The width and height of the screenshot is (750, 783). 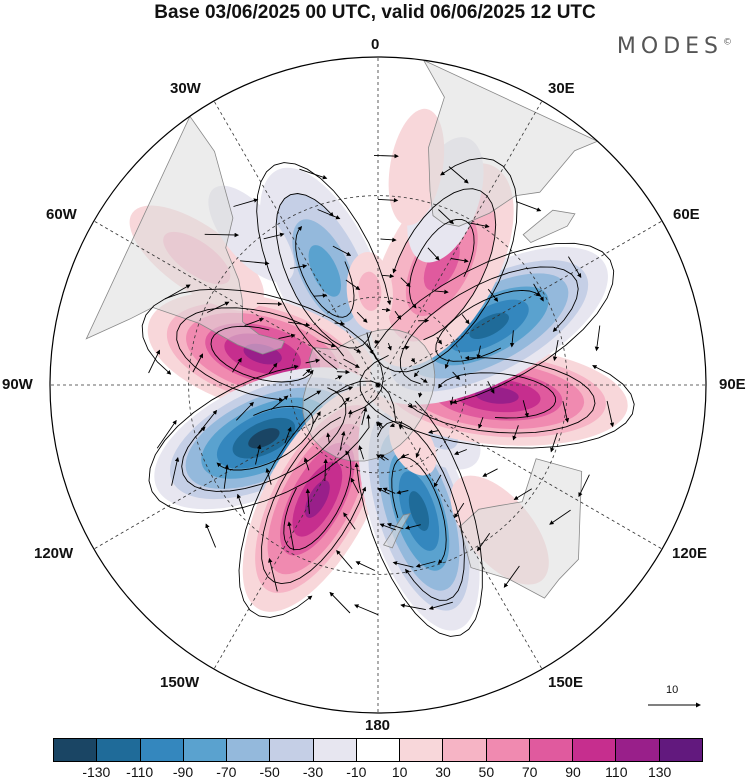 I want to click on new-zealand-land, so click(x=396, y=531).